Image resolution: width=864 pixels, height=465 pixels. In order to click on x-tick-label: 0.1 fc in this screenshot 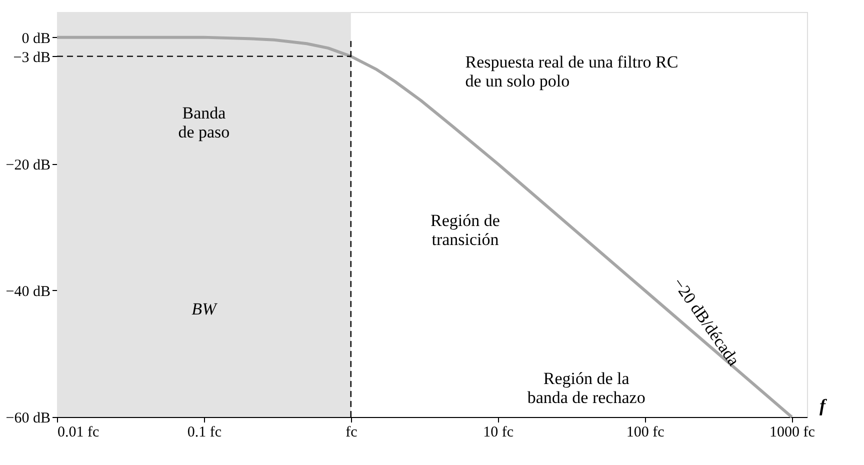, I will do `click(204, 432)`.